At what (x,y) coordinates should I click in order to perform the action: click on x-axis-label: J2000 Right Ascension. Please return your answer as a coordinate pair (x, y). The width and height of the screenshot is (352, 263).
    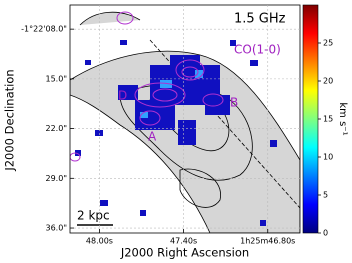
    Looking at the image, I should click on (184, 253).